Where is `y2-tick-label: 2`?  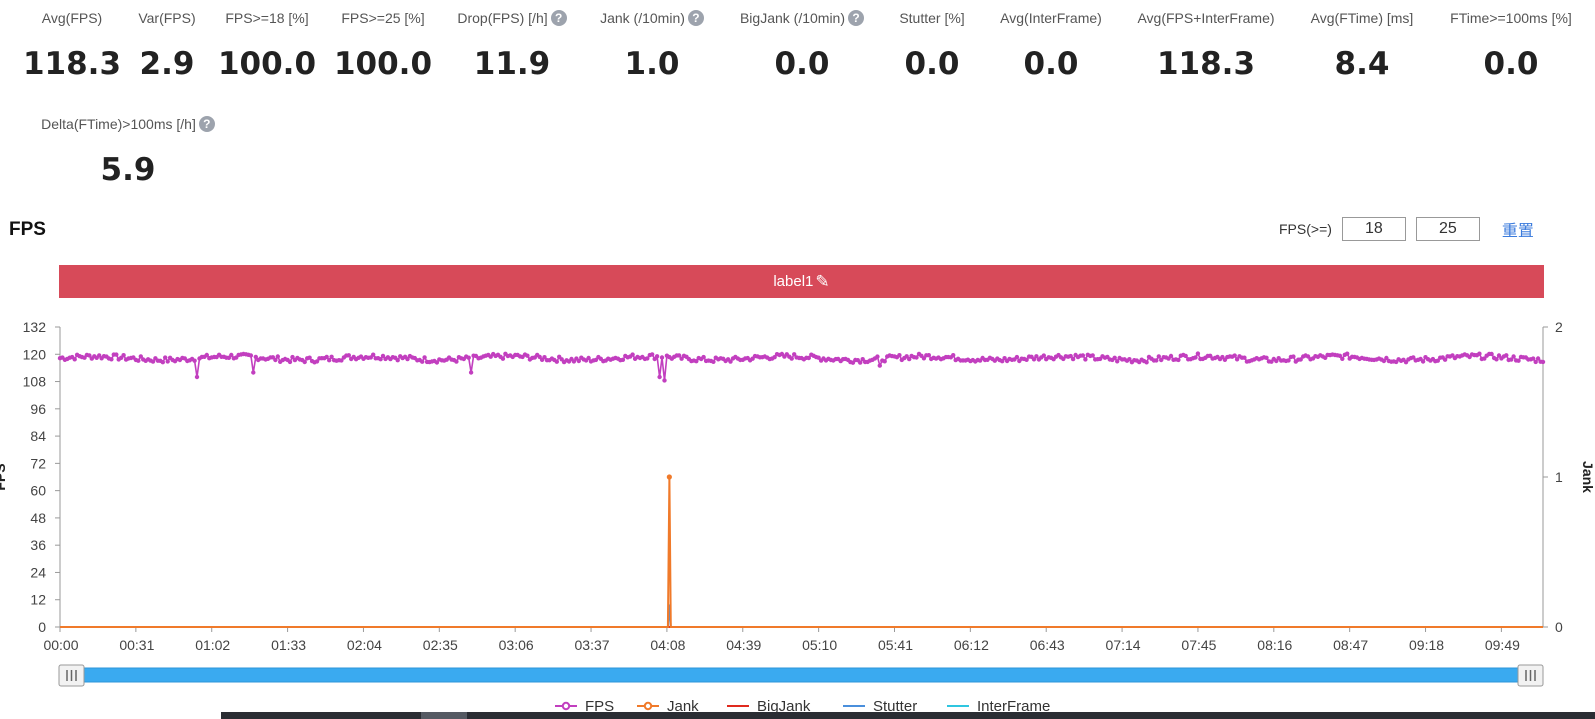
y2-tick-label: 2 is located at coordinates (1559, 327).